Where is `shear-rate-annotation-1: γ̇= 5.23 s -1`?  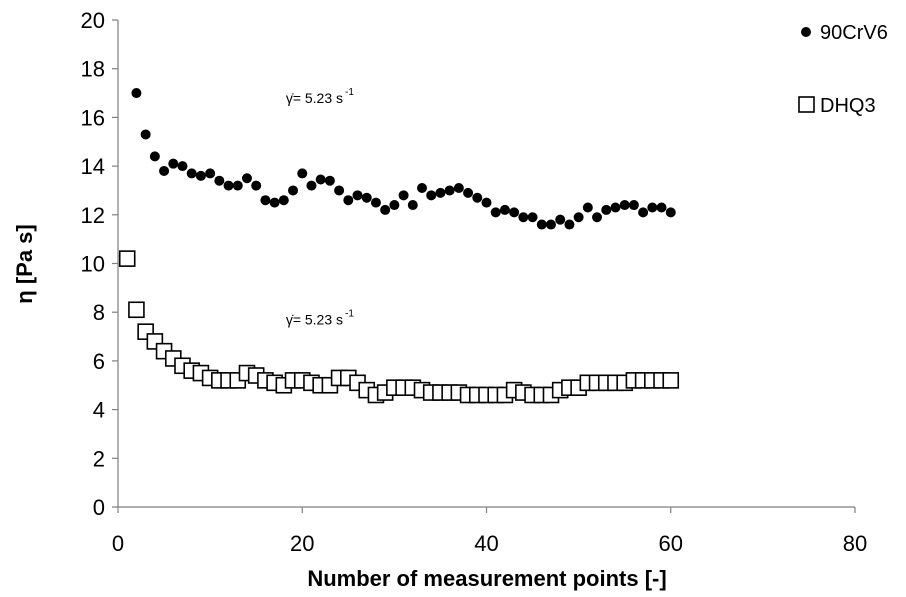
shear-rate-annotation-1: γ̇= 5.23 s -1 is located at coordinates (320, 96).